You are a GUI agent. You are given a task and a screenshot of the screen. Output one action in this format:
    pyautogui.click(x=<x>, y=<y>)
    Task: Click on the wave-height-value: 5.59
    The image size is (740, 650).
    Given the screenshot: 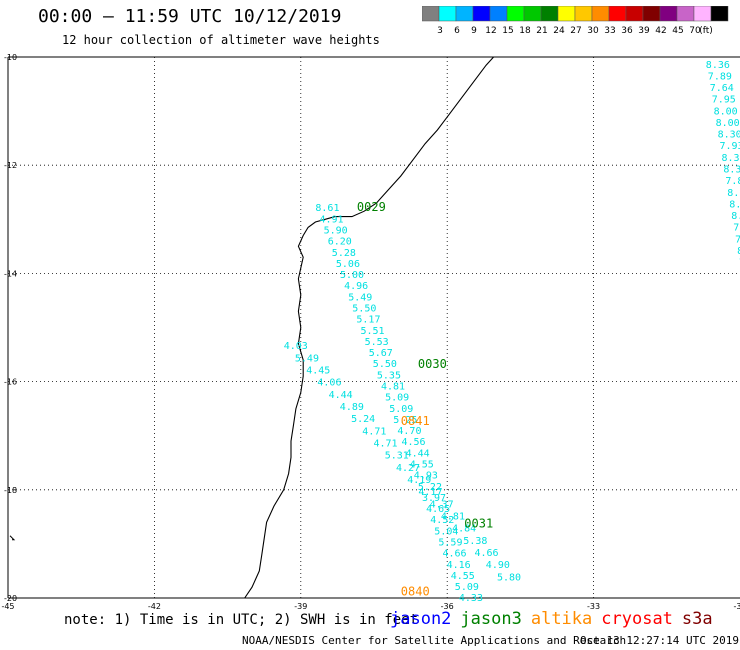 What is the action you would take?
    pyautogui.click(x=450, y=543)
    